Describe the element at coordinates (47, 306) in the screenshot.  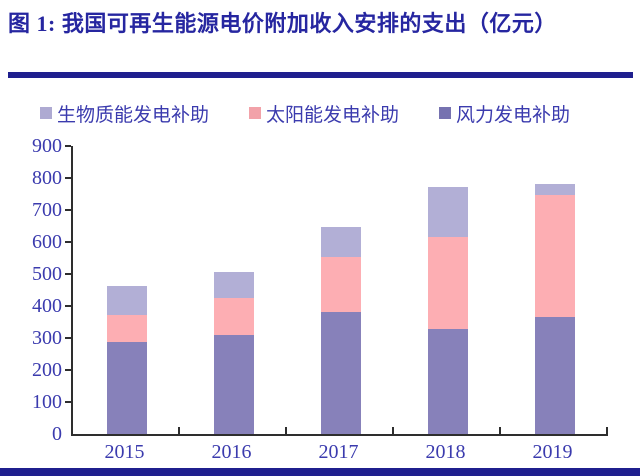
I see `y-axis-label-400: 400` at that location.